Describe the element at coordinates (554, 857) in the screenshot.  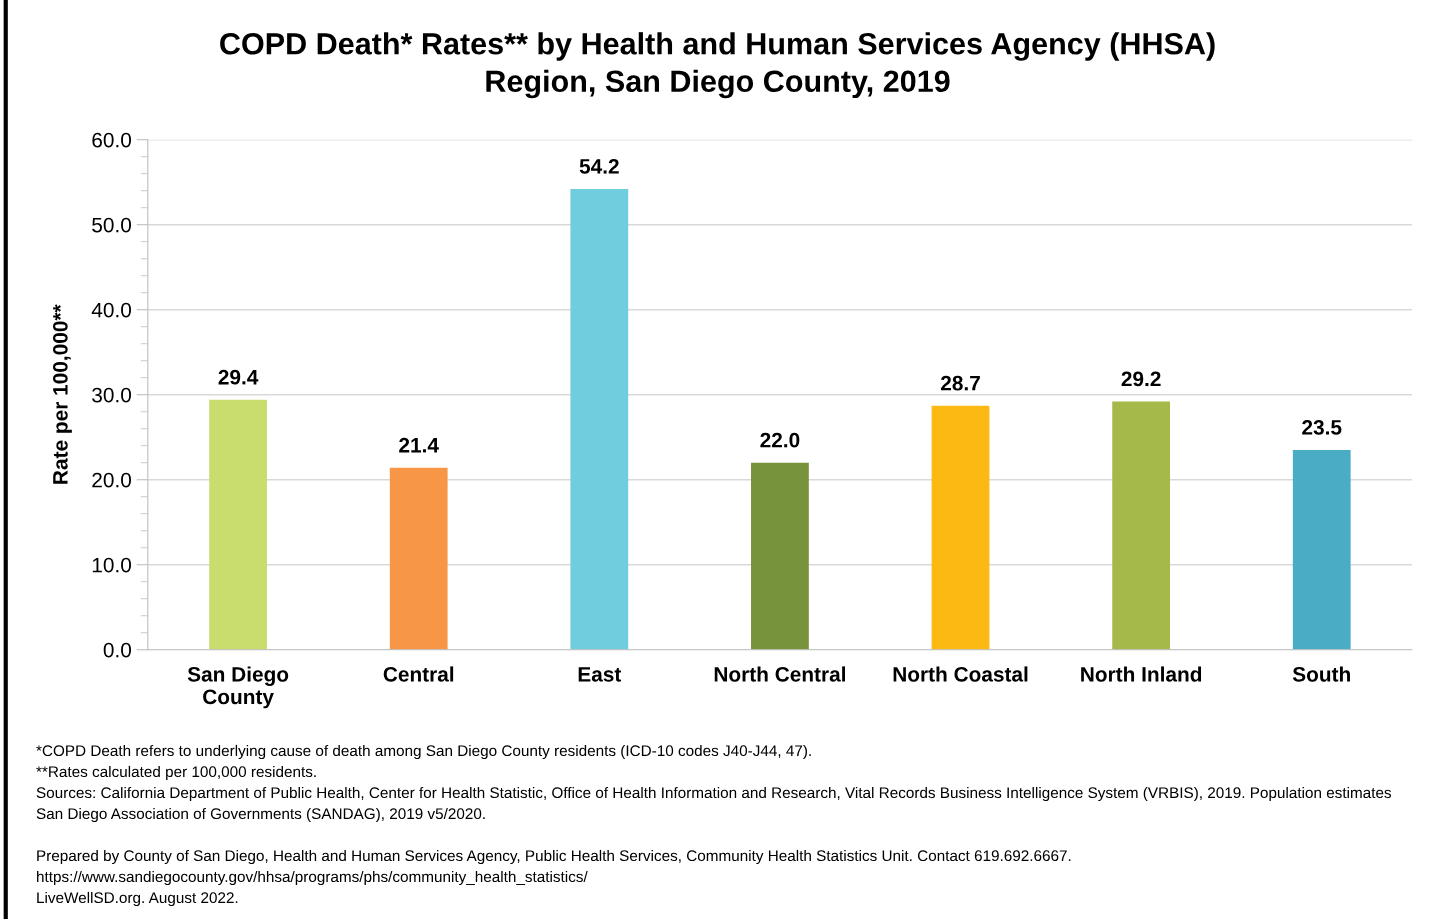
I see `text: Prepared by County of San Diego, Health and Human Services Agency, Public Health Services, Community Health Statistics Unit. Contact 619.692.6667.` at that location.